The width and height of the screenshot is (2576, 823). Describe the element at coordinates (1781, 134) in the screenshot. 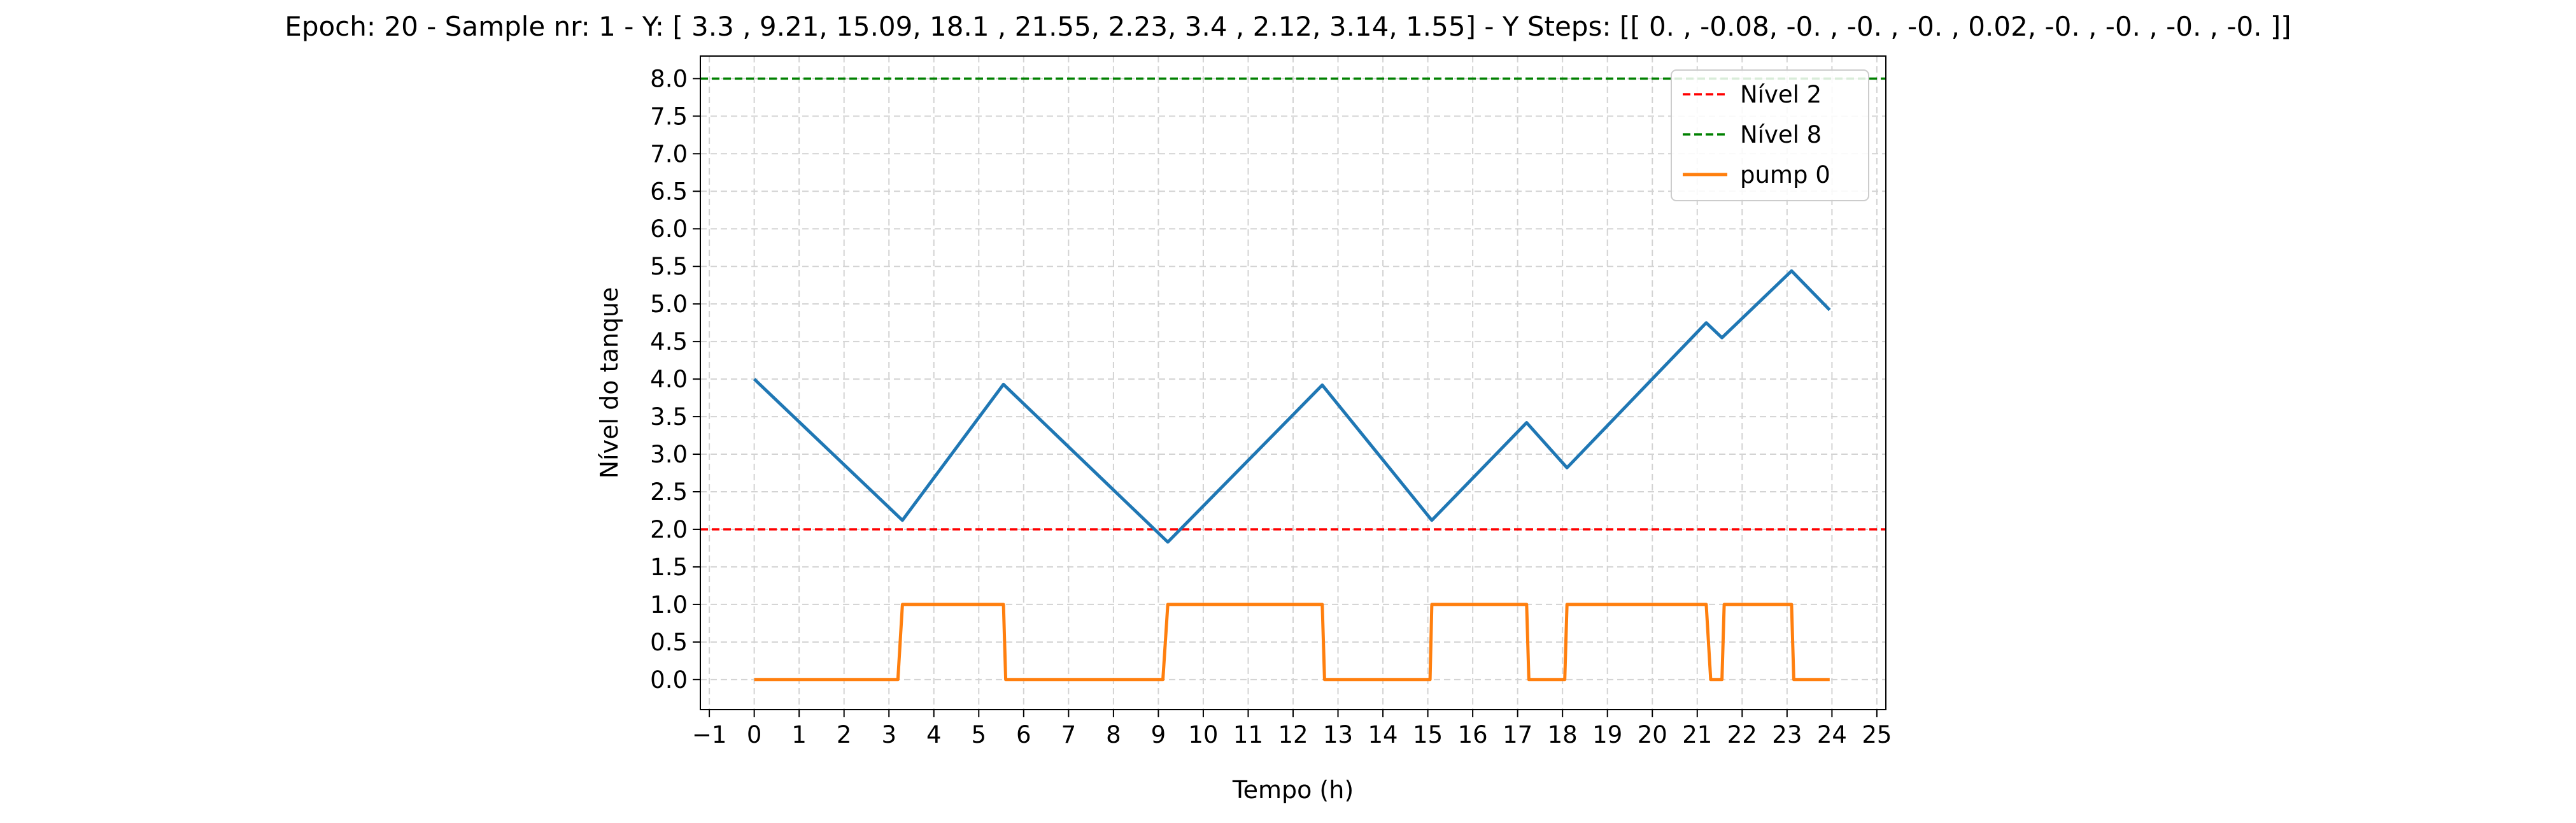

I see `legend-label-nivel-8: Nível 8` at that location.